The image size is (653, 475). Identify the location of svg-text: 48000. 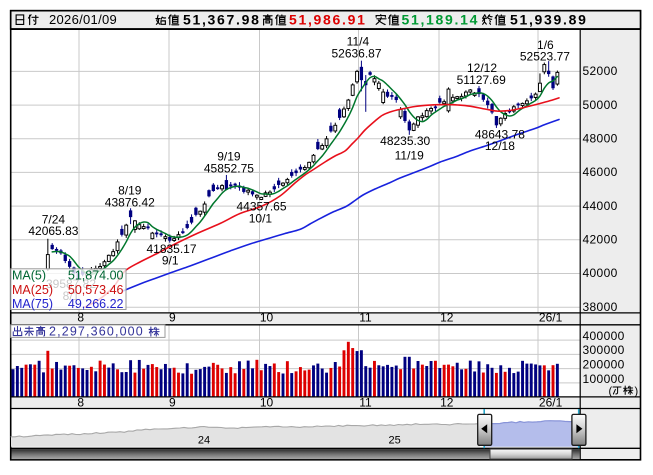
(600, 139).